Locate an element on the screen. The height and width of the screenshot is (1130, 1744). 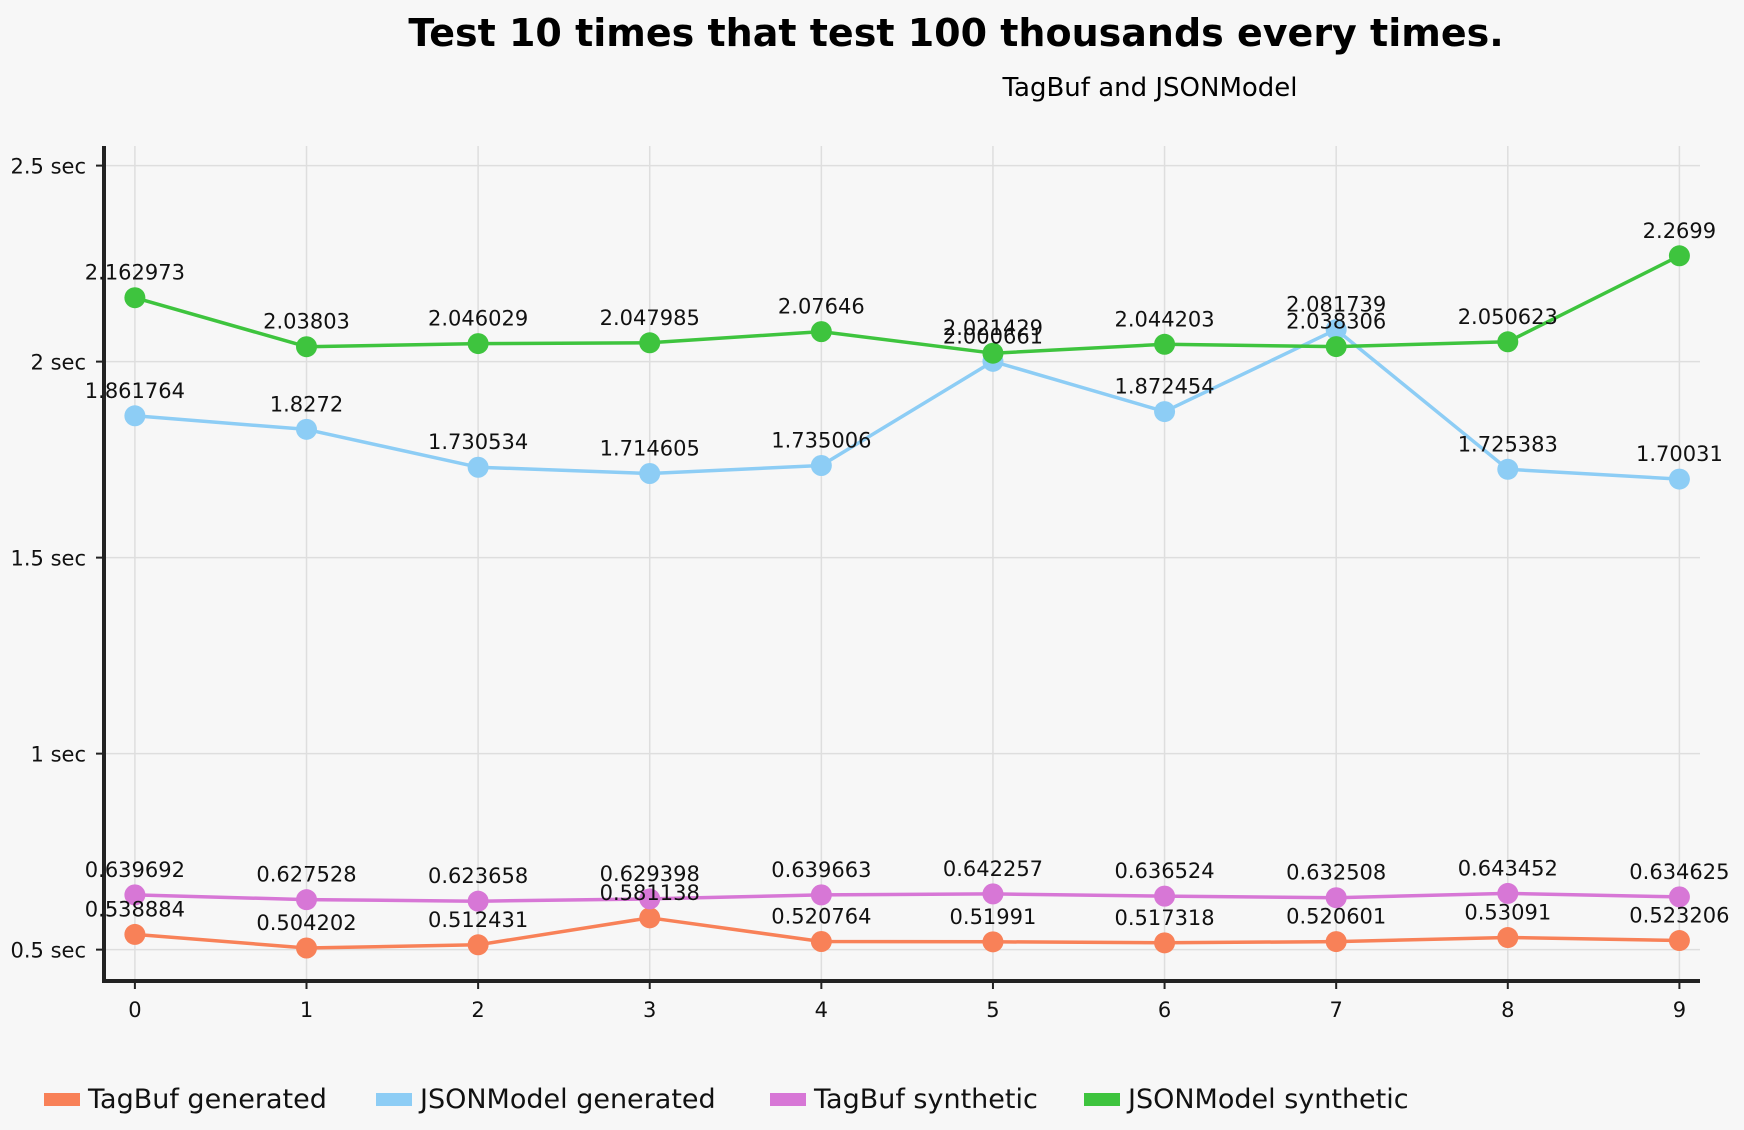
data-label: 0.639692 is located at coordinates (135, 870).